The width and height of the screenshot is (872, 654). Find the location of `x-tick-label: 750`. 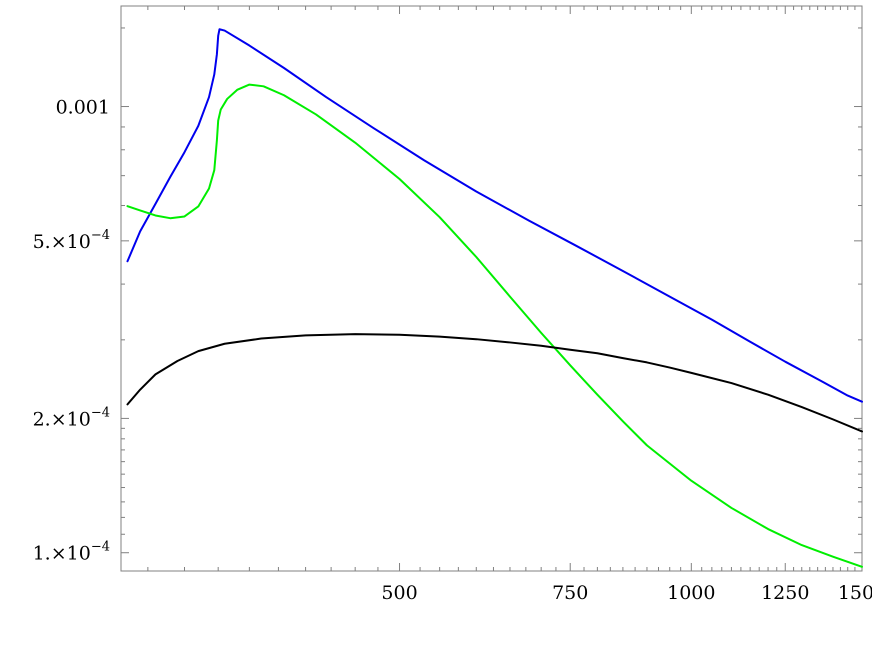

x-tick-label: 750 is located at coordinates (570, 593).